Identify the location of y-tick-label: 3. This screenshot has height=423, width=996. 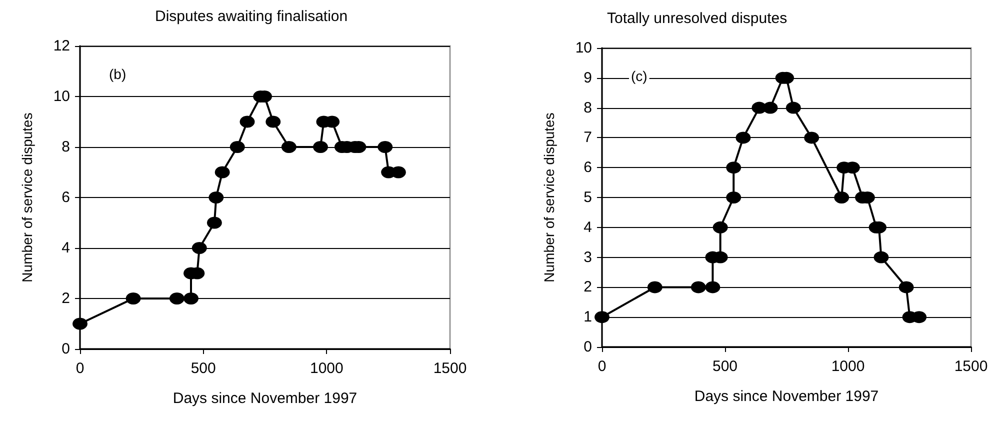
(588, 257).